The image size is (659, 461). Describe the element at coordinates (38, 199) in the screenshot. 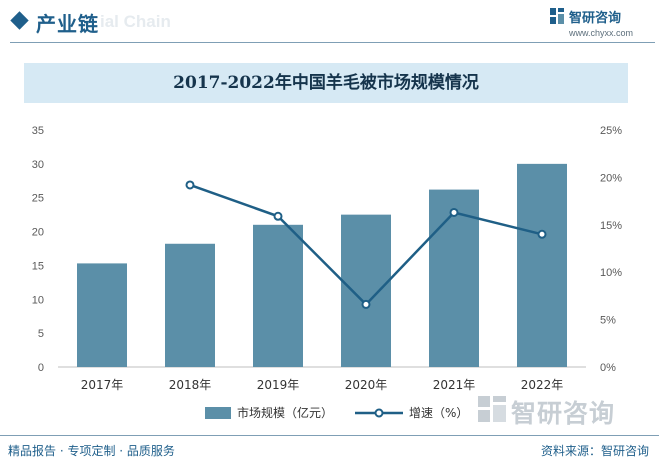

I see `y-left-tick-label: 25` at that location.